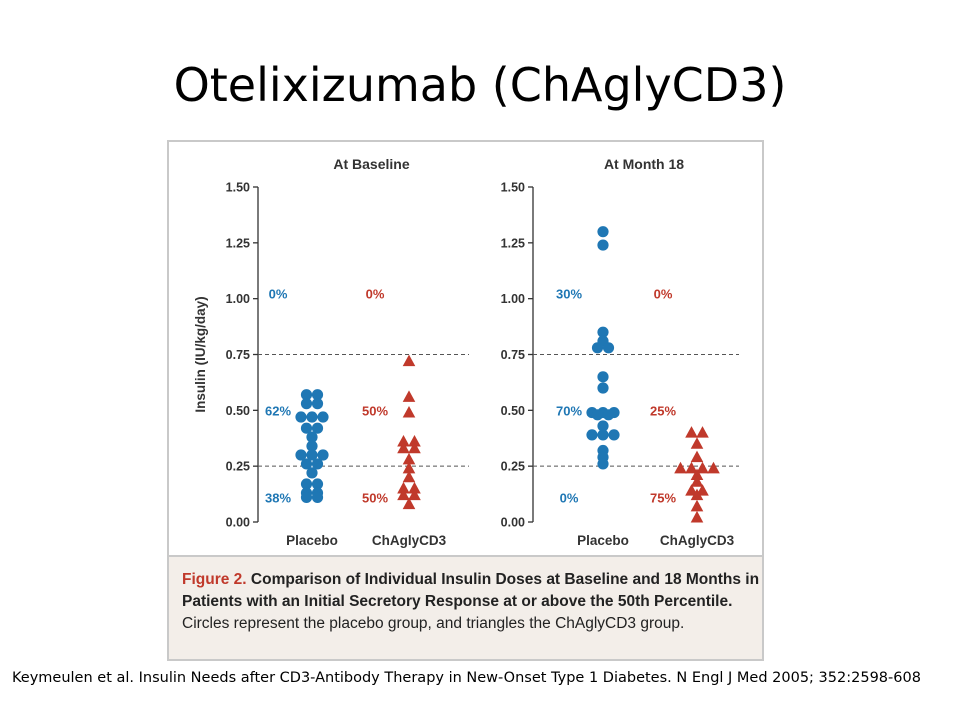 This screenshot has height=720, width=960. I want to click on panel2-y-tick-label: 1.50, so click(513, 188).